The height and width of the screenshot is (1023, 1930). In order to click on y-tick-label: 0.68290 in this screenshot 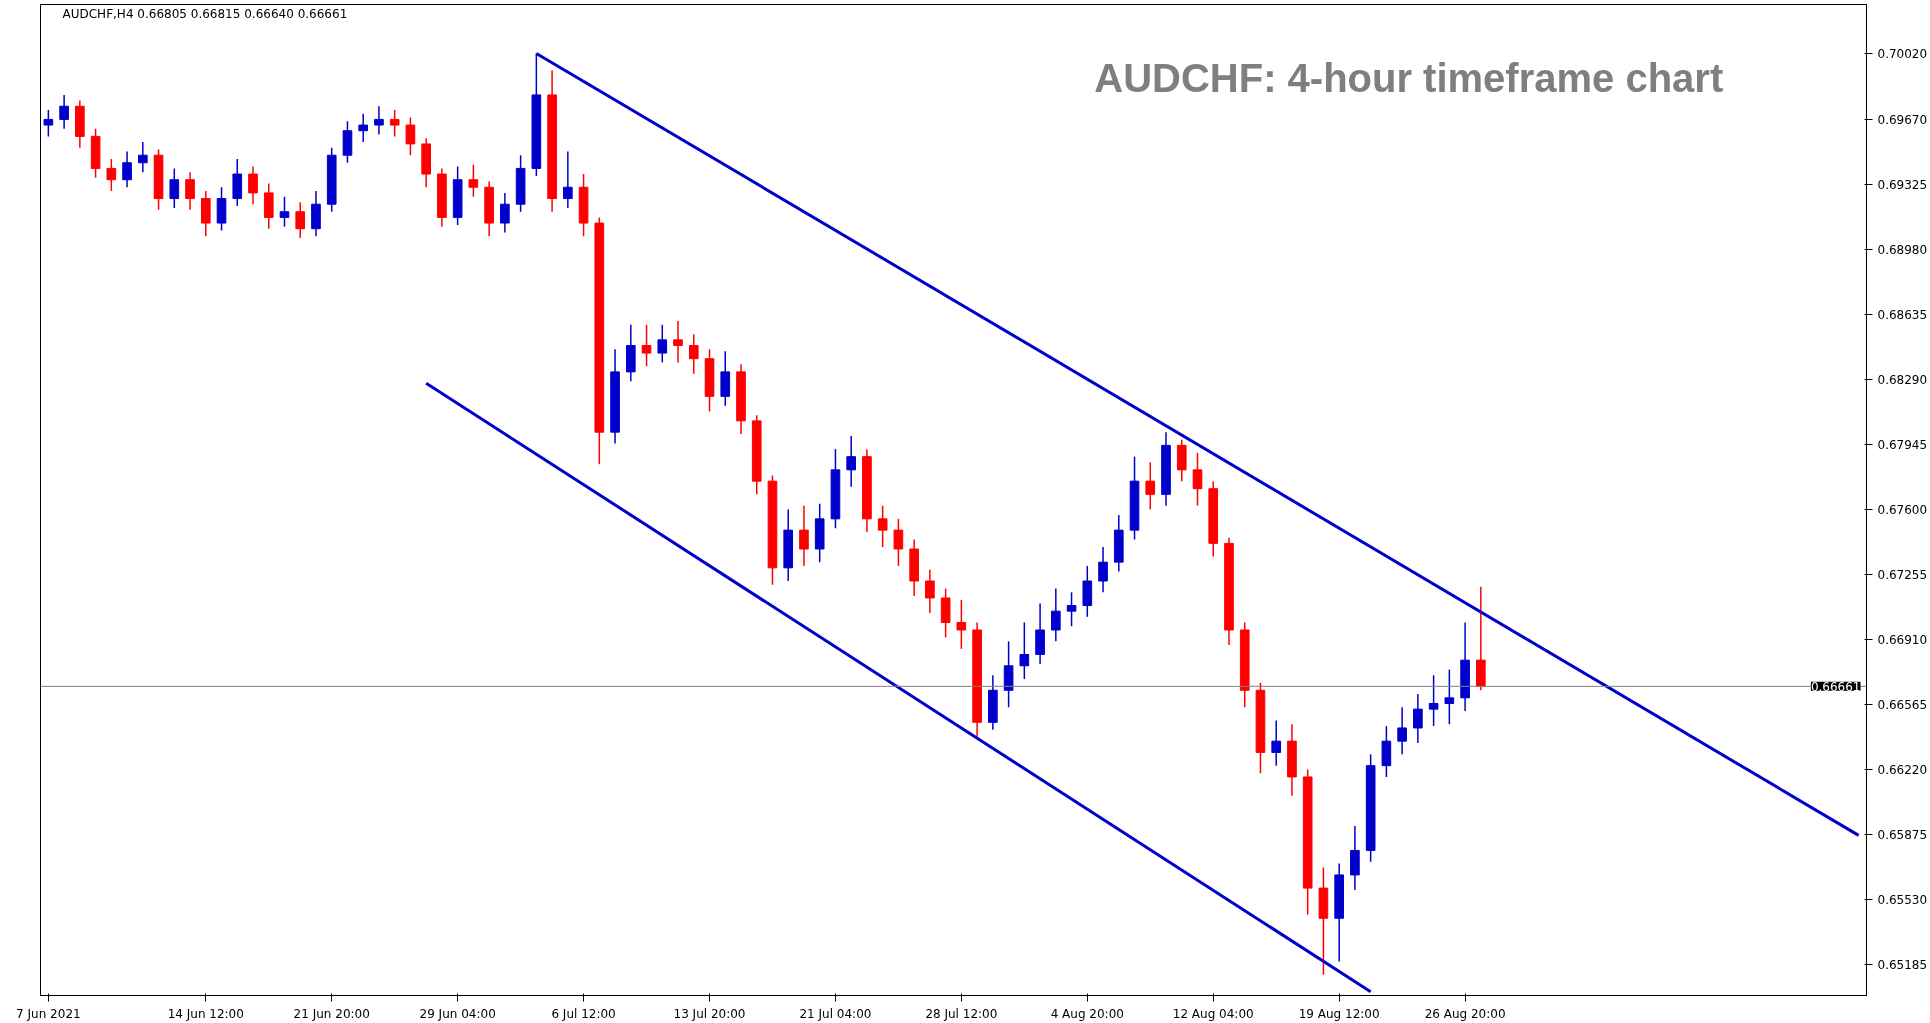, I will do `click(1902, 379)`.